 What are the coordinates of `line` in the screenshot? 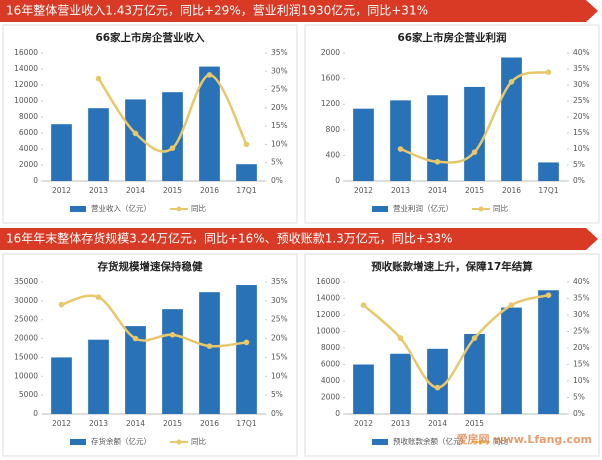 It's located at (154, 321).